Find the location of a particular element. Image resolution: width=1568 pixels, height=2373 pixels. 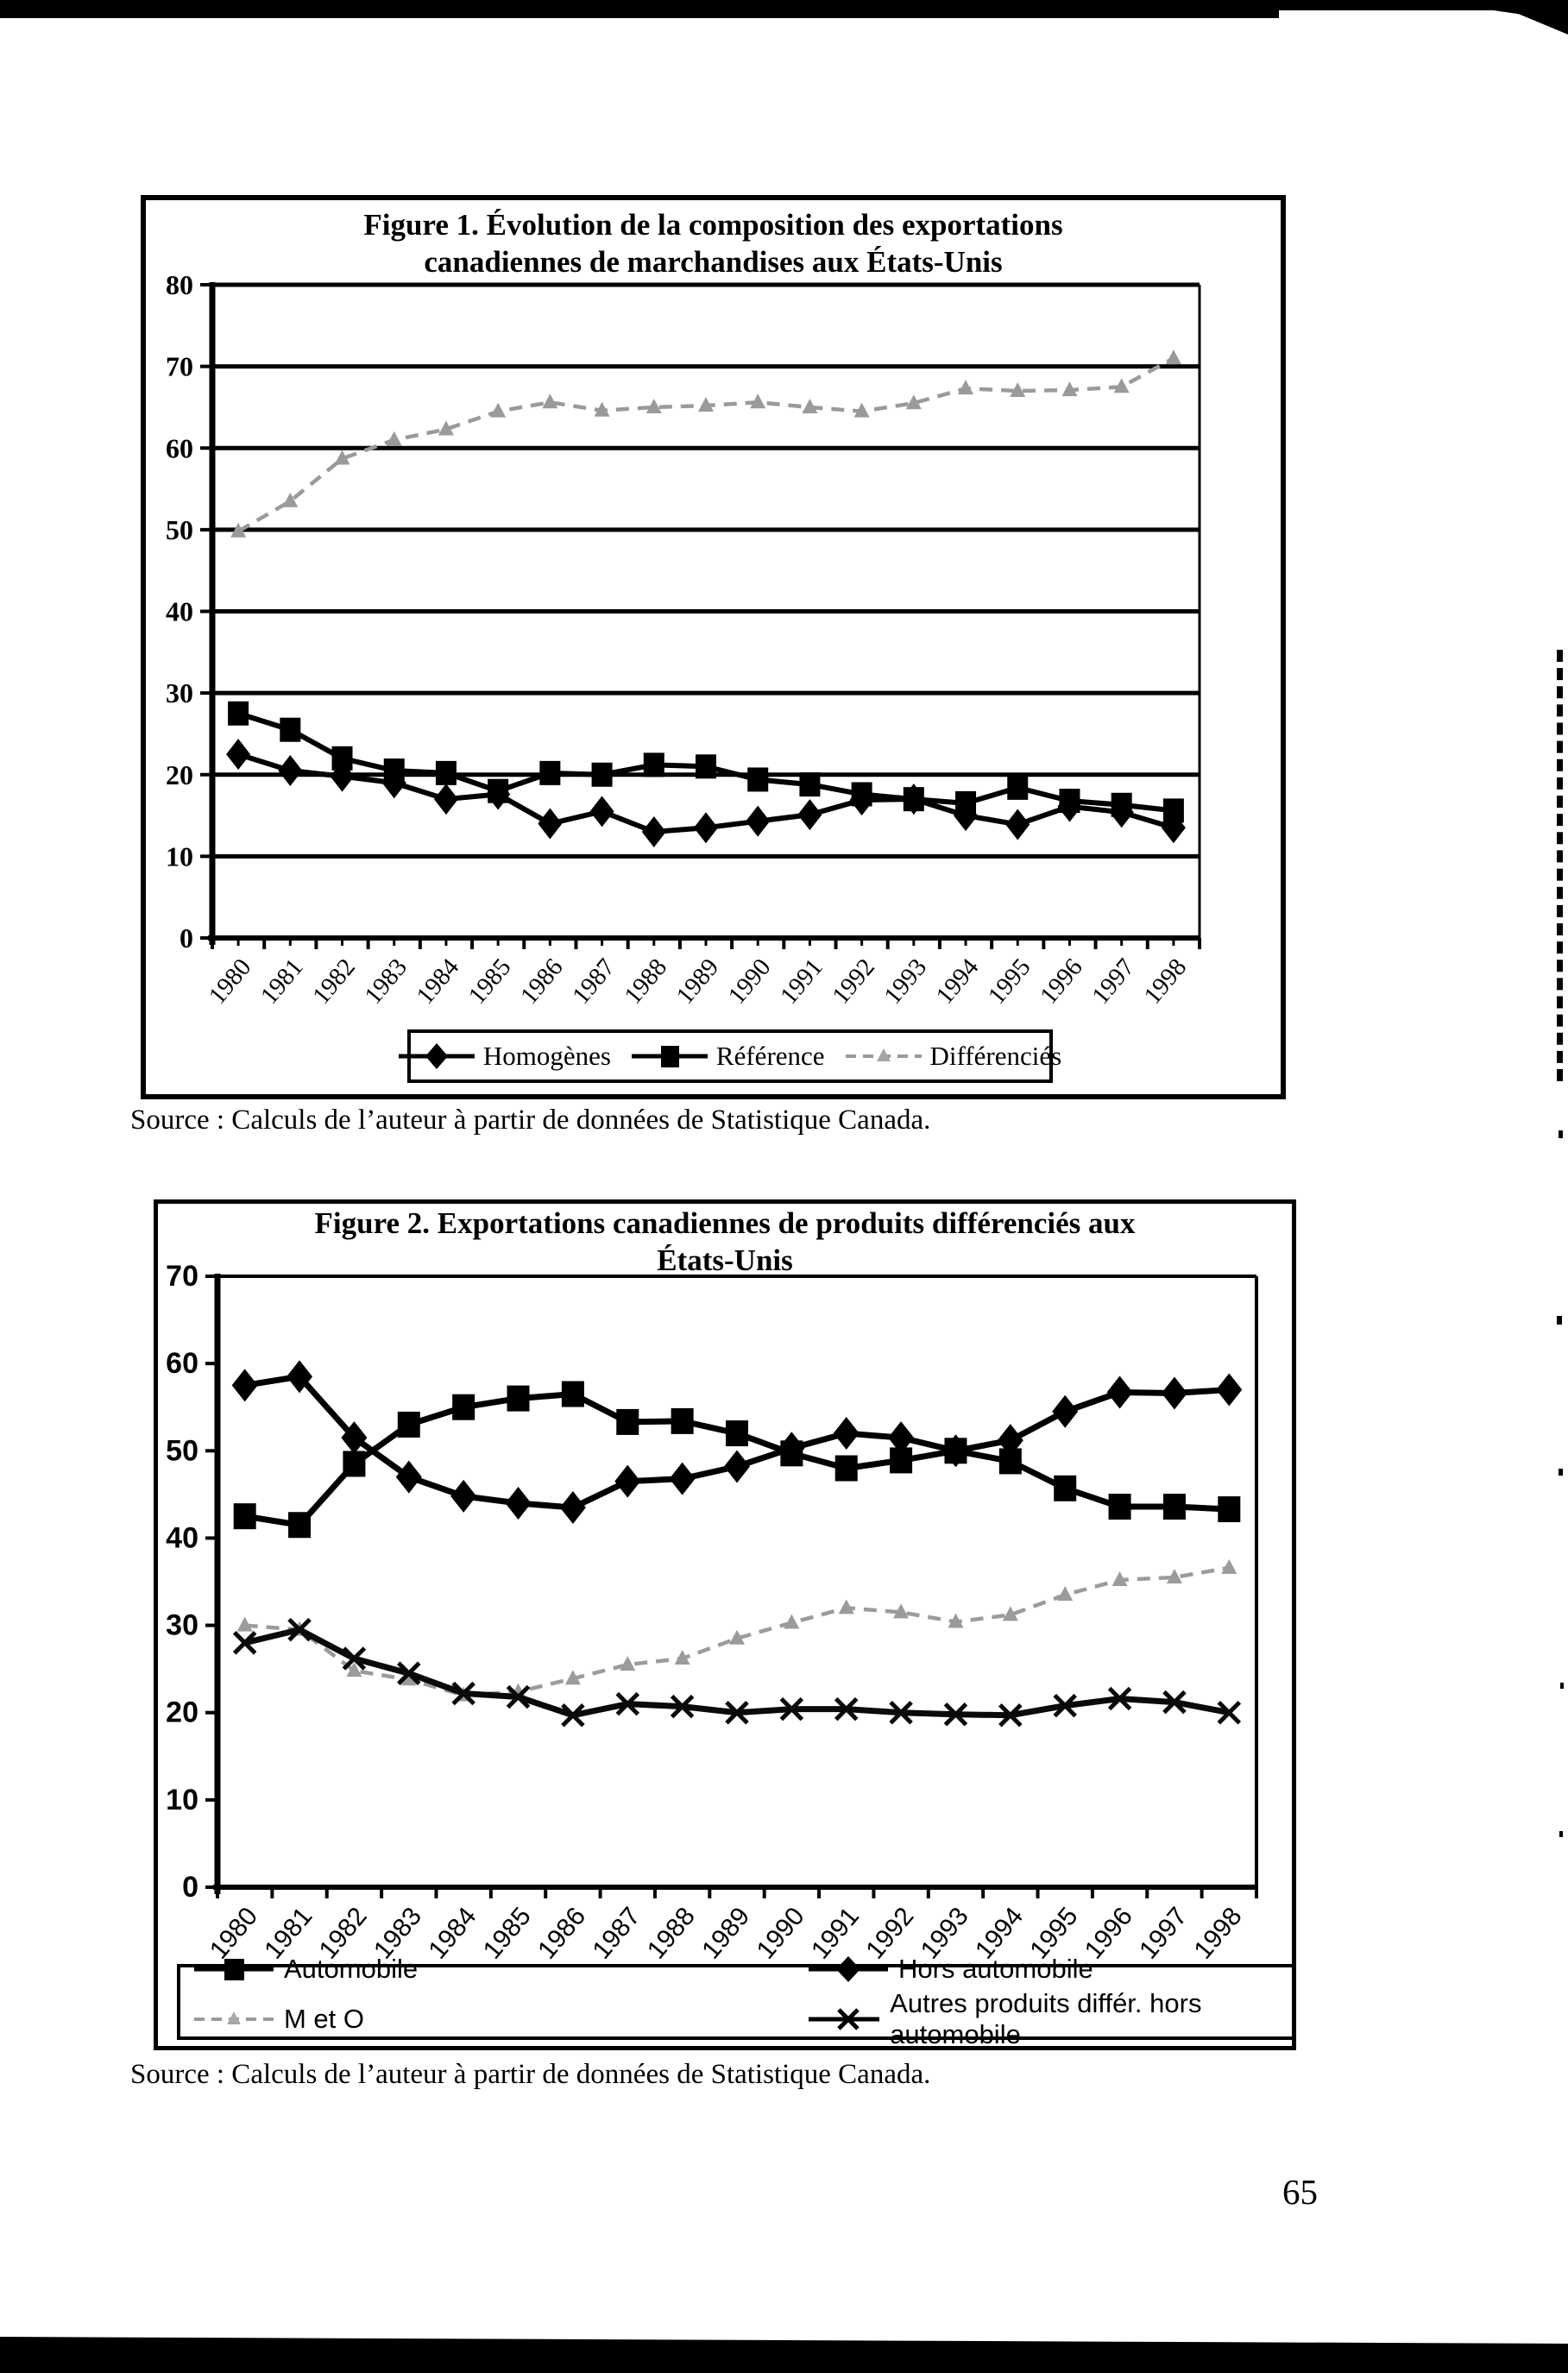

y-axis-labels: 0 10 20 30 40 50 60 70 80 is located at coordinates (179, 611).